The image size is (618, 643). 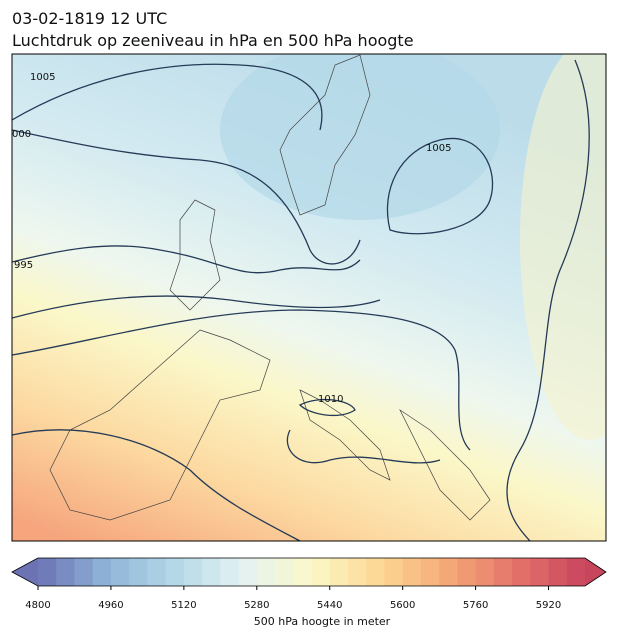 I want to click on colorbar-tick-label: 5920, so click(x=548, y=605).